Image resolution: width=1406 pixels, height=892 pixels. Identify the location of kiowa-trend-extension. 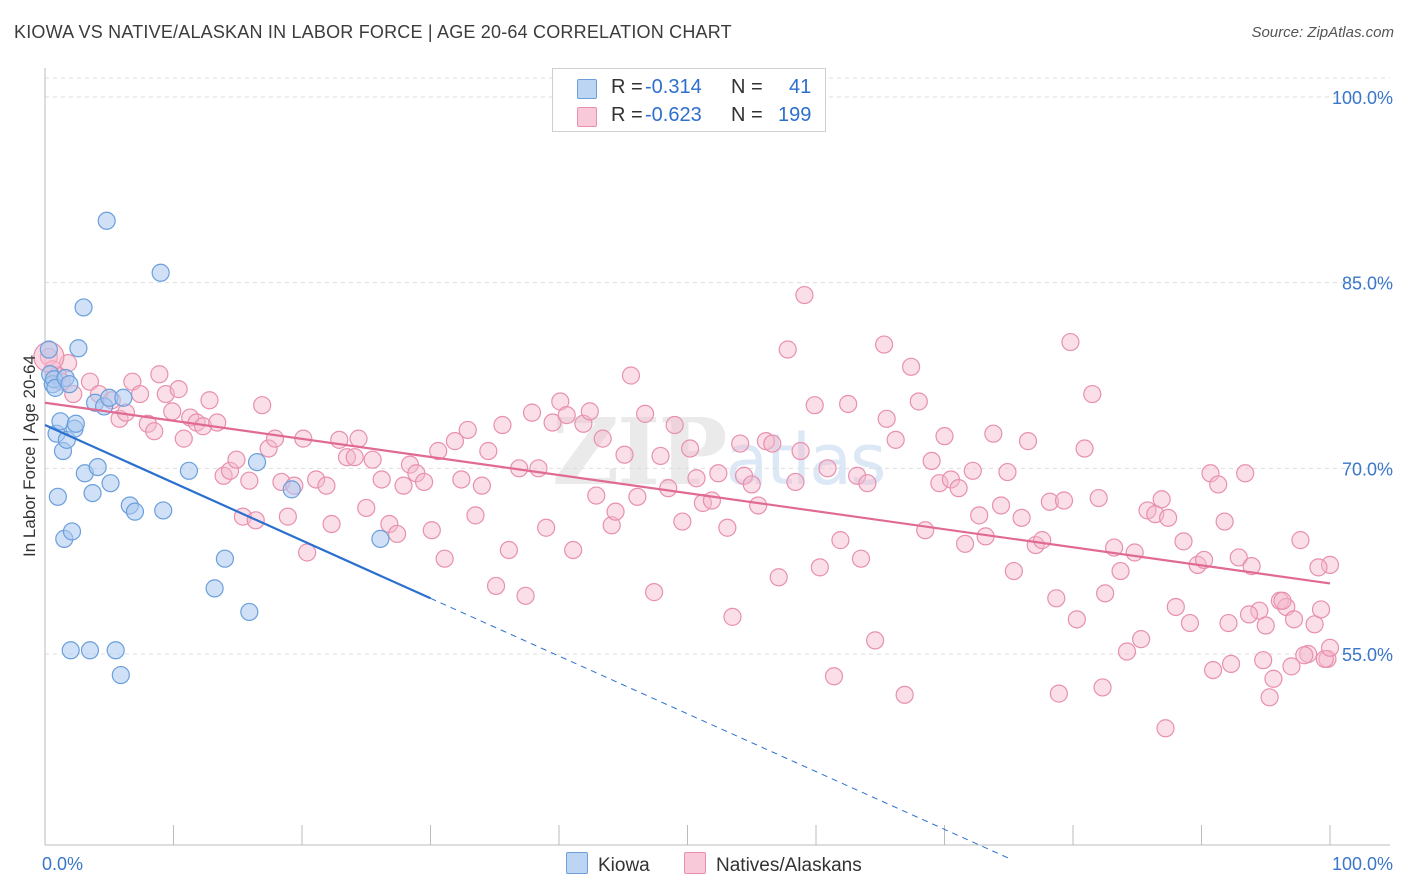
(719, 728).